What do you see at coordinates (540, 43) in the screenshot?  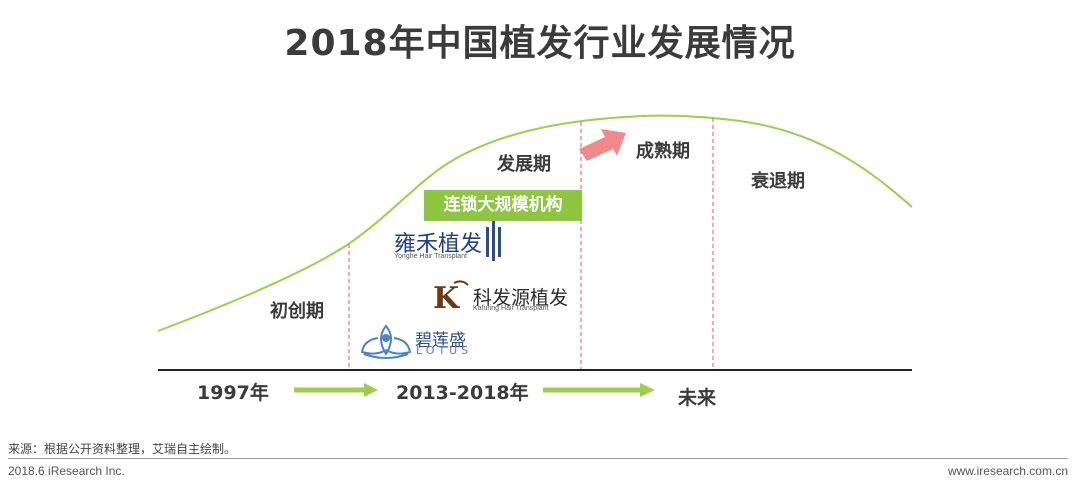 I see `page-title: 2018年中国植发行业发展情况` at bounding box center [540, 43].